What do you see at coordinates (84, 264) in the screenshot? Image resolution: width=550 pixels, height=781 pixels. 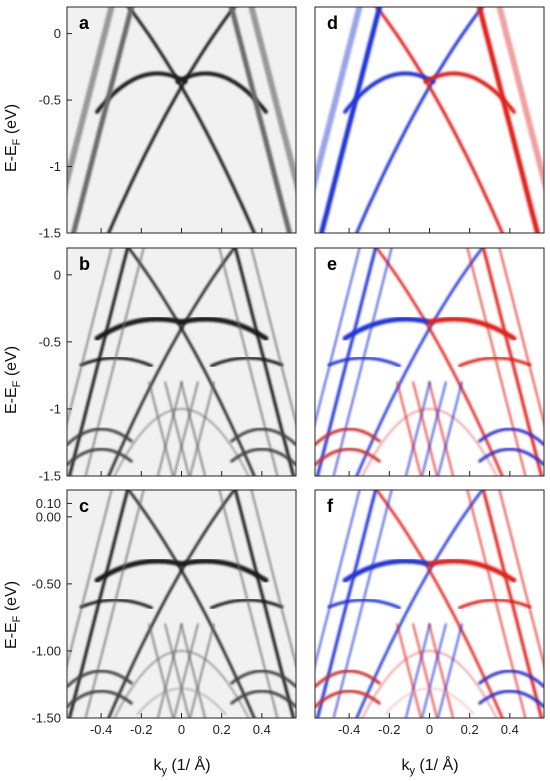 I see `panel-letter: b` at bounding box center [84, 264].